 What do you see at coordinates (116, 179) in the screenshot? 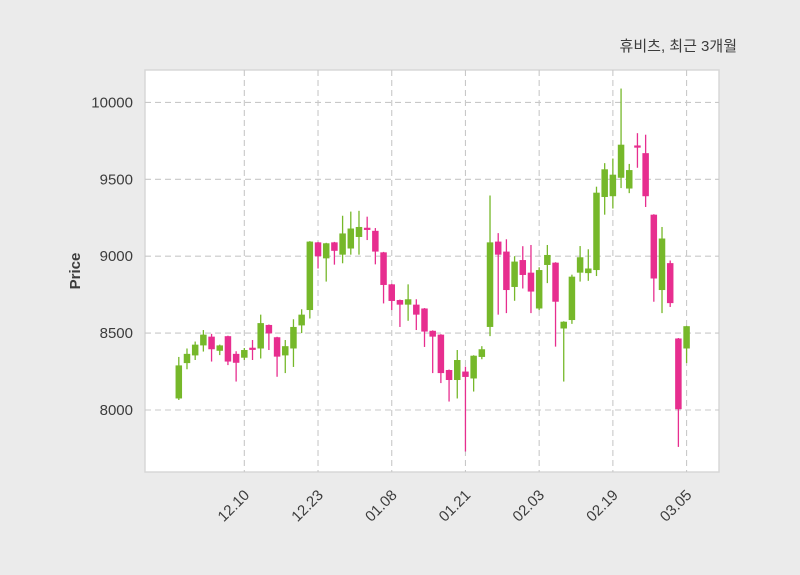
I see `y-tick-label: 9500` at bounding box center [116, 179].